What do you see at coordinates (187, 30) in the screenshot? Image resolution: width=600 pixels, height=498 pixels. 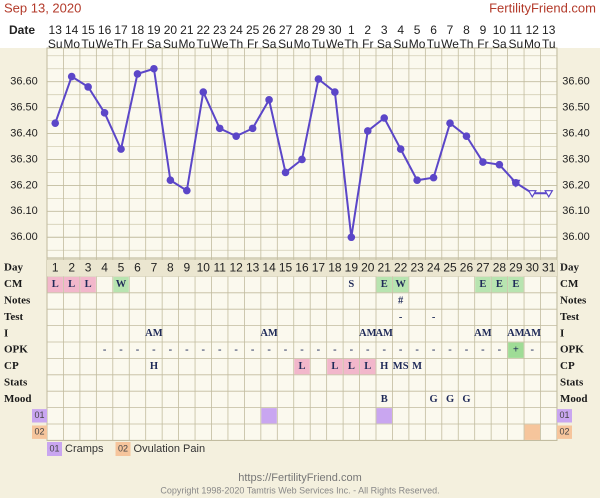 I see `date-label: 21` at bounding box center [187, 30].